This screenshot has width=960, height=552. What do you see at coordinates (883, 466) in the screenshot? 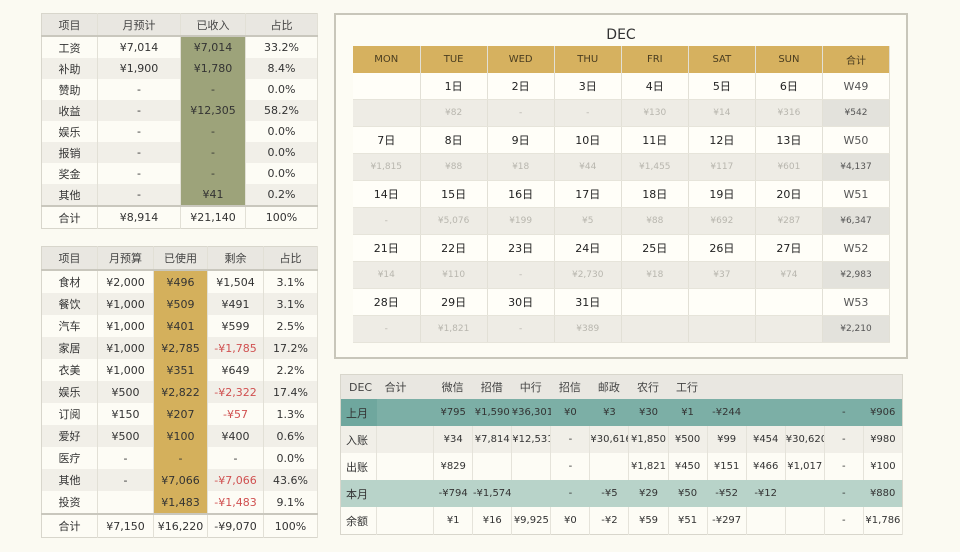
I see `account-cell: ¥100` at bounding box center [883, 466].